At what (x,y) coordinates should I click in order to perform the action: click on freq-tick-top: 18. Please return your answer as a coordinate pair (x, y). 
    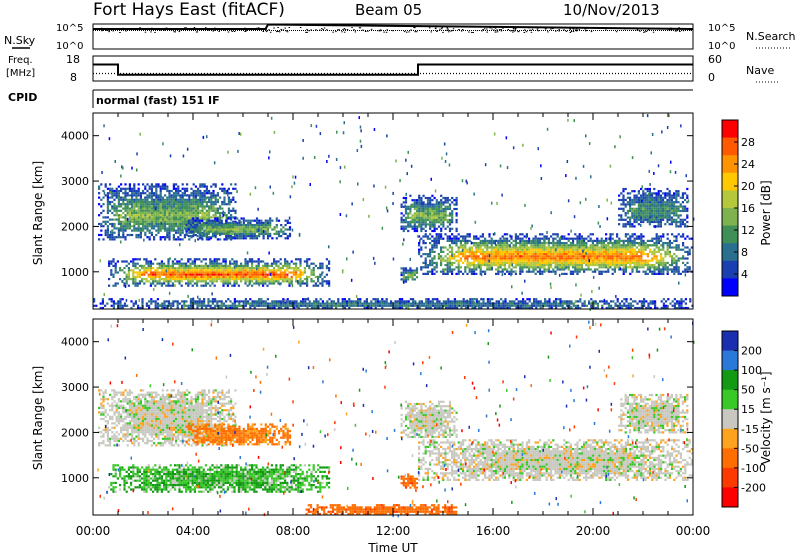
    Looking at the image, I should click on (73, 59).